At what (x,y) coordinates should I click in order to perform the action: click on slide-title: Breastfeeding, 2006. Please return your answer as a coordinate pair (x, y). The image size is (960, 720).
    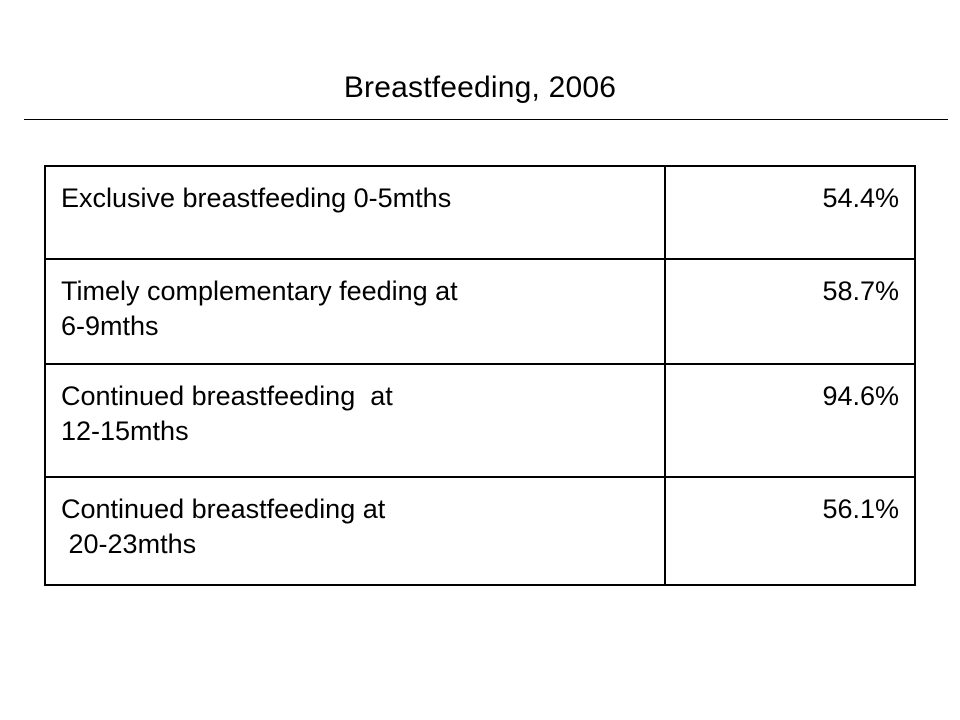
    Looking at the image, I should click on (480, 87).